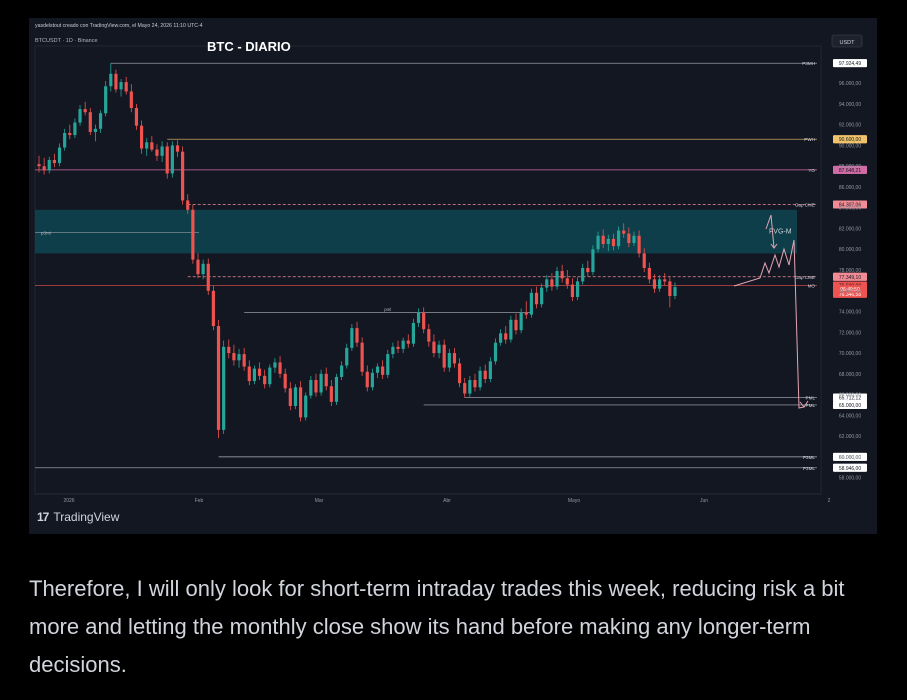  What do you see at coordinates (850, 479) in the screenshot?
I see `y-tick-label: 58.000,00` at bounding box center [850, 479].